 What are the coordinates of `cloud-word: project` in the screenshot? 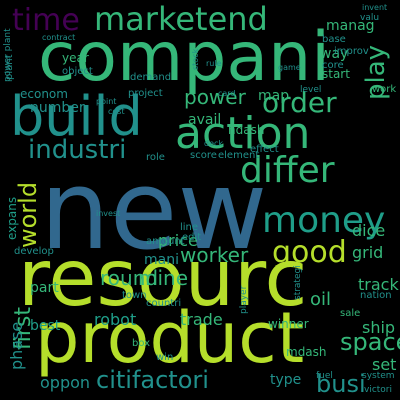 It's located at (145, 93).